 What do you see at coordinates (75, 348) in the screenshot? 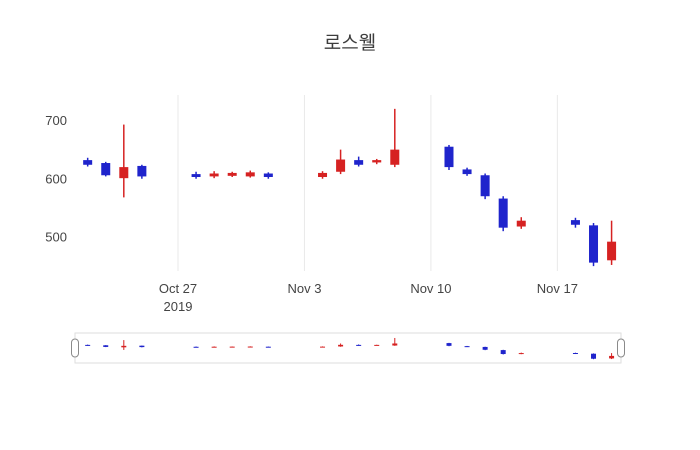
I see `range-slider-left-handle` at bounding box center [75, 348].